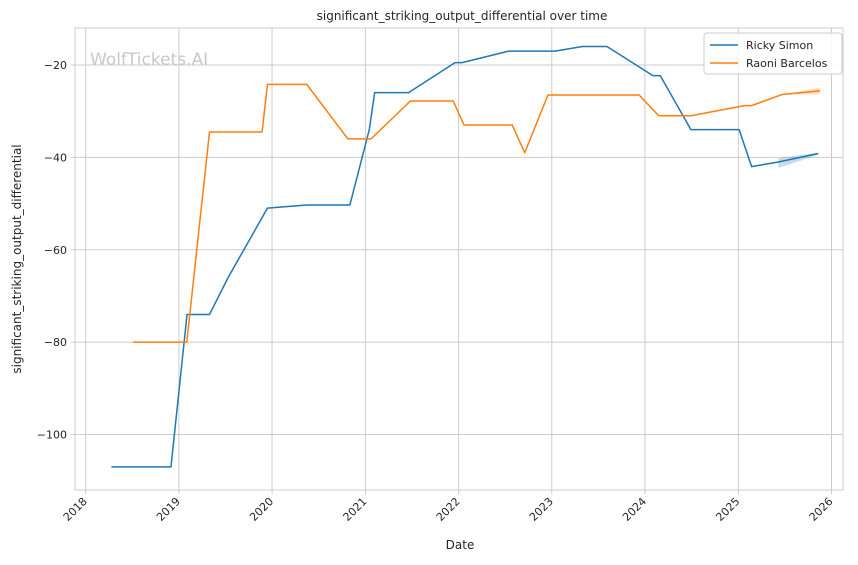 The image size is (858, 565). What do you see at coordinates (787, 63) in the screenshot?
I see `legend-label-raoni-barcelos: Raoni Barcelos` at bounding box center [787, 63].